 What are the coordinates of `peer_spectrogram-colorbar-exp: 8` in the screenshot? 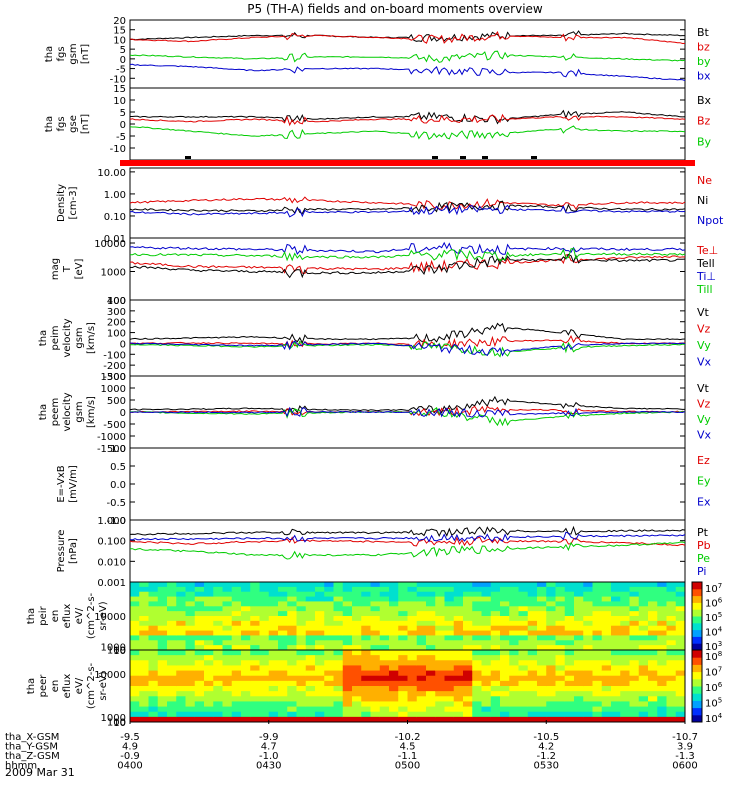 It's located at (720, 654).